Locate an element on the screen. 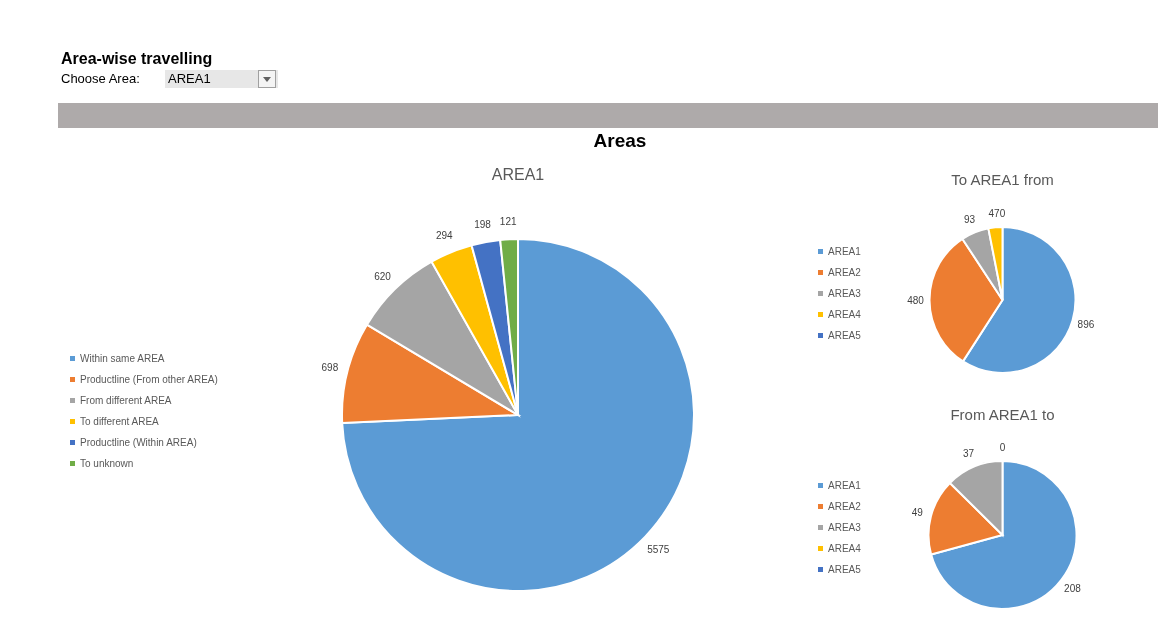  legend-label: Productline (From other AREA) is located at coordinates (149, 379).